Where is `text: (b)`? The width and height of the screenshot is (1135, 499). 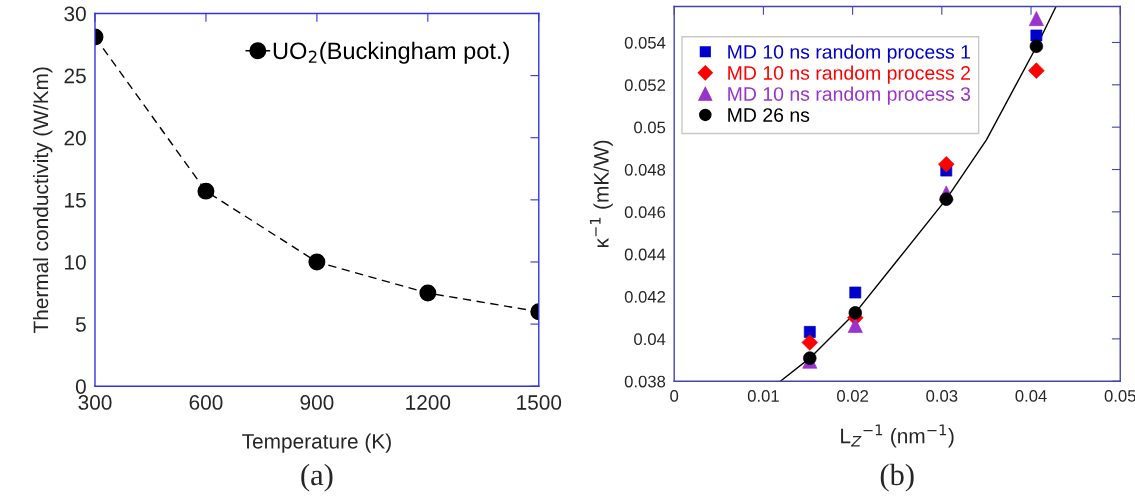
text: (b) is located at coordinates (897, 477).